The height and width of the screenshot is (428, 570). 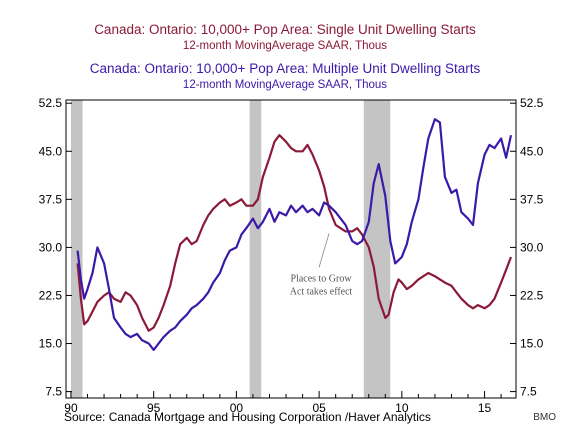 What do you see at coordinates (285, 46) in the screenshot?
I see `single-series-subtitle: 12-month MovingAverage SAAR, Thous` at bounding box center [285, 46].